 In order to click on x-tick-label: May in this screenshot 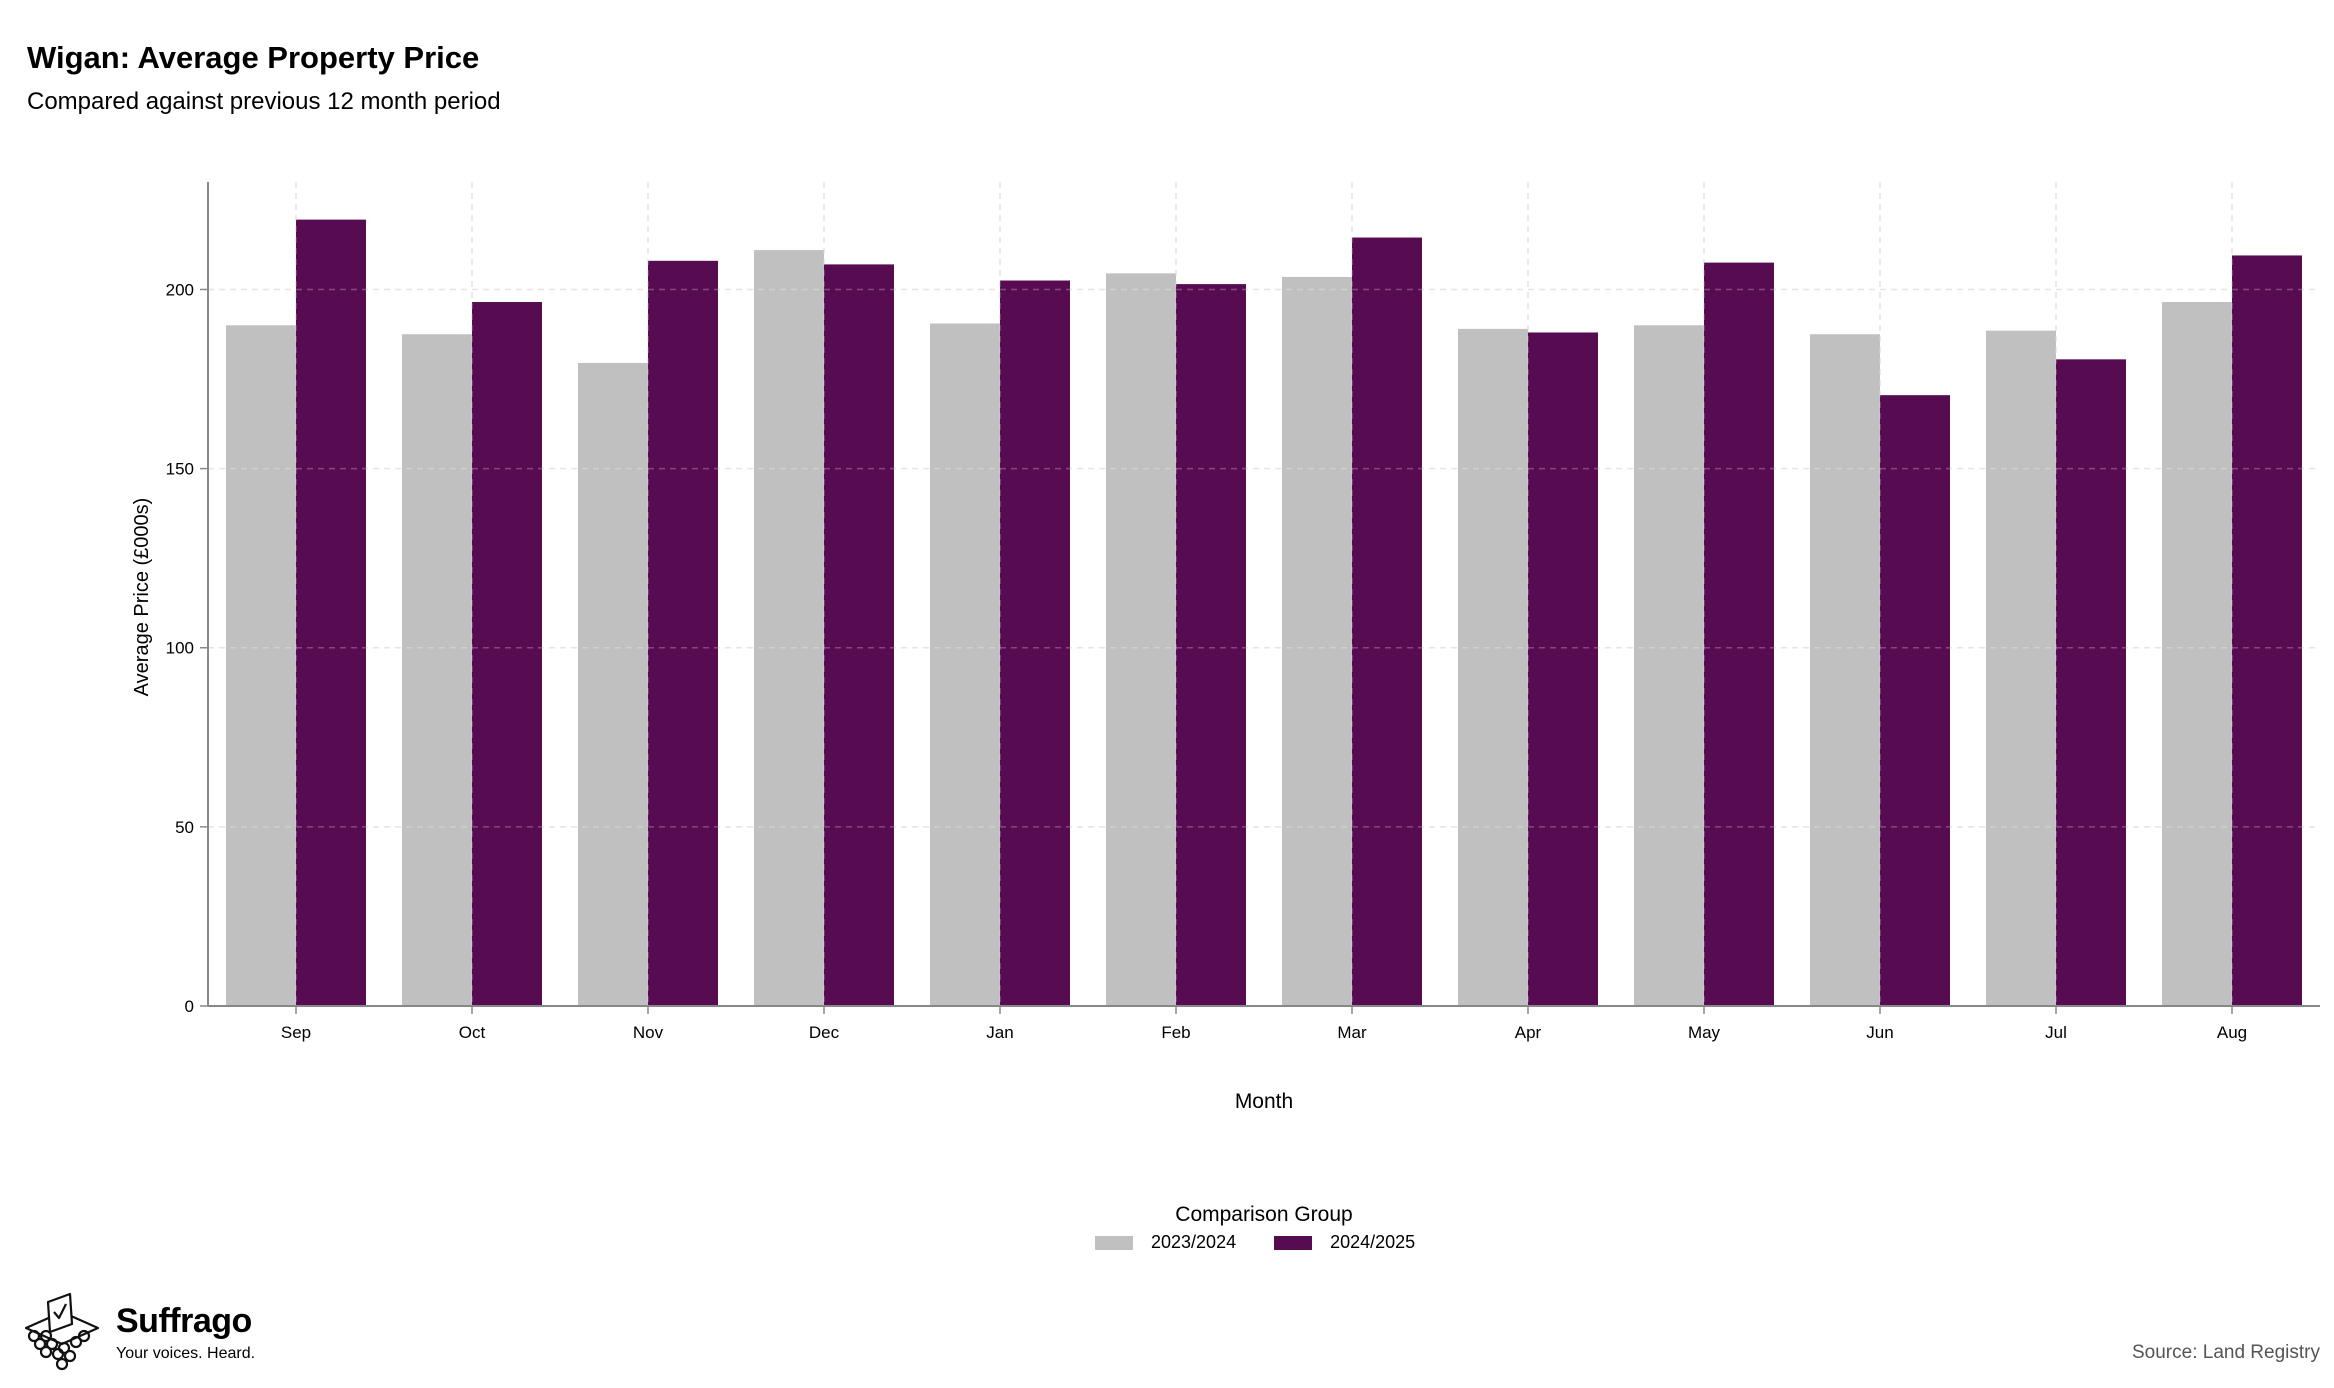, I will do `click(1704, 1032)`.